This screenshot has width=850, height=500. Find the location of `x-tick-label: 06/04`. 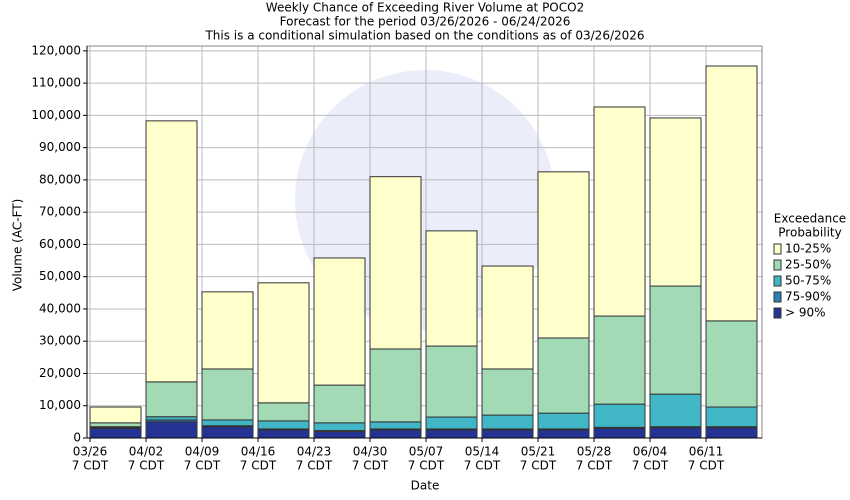

x-tick-label: 06/04 is located at coordinates (650, 452).